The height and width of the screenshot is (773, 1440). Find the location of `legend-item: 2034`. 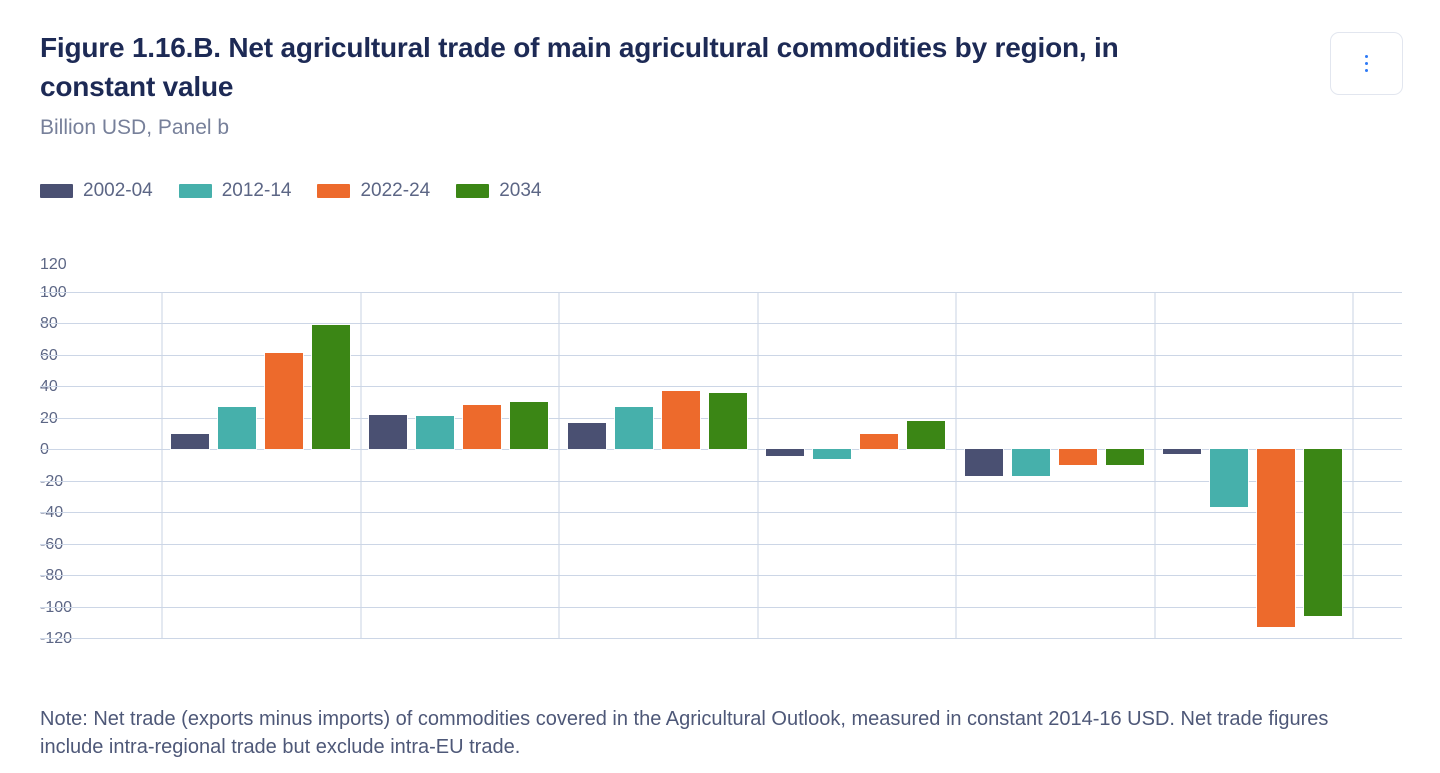

legend-item: 2034 is located at coordinates (498, 191).